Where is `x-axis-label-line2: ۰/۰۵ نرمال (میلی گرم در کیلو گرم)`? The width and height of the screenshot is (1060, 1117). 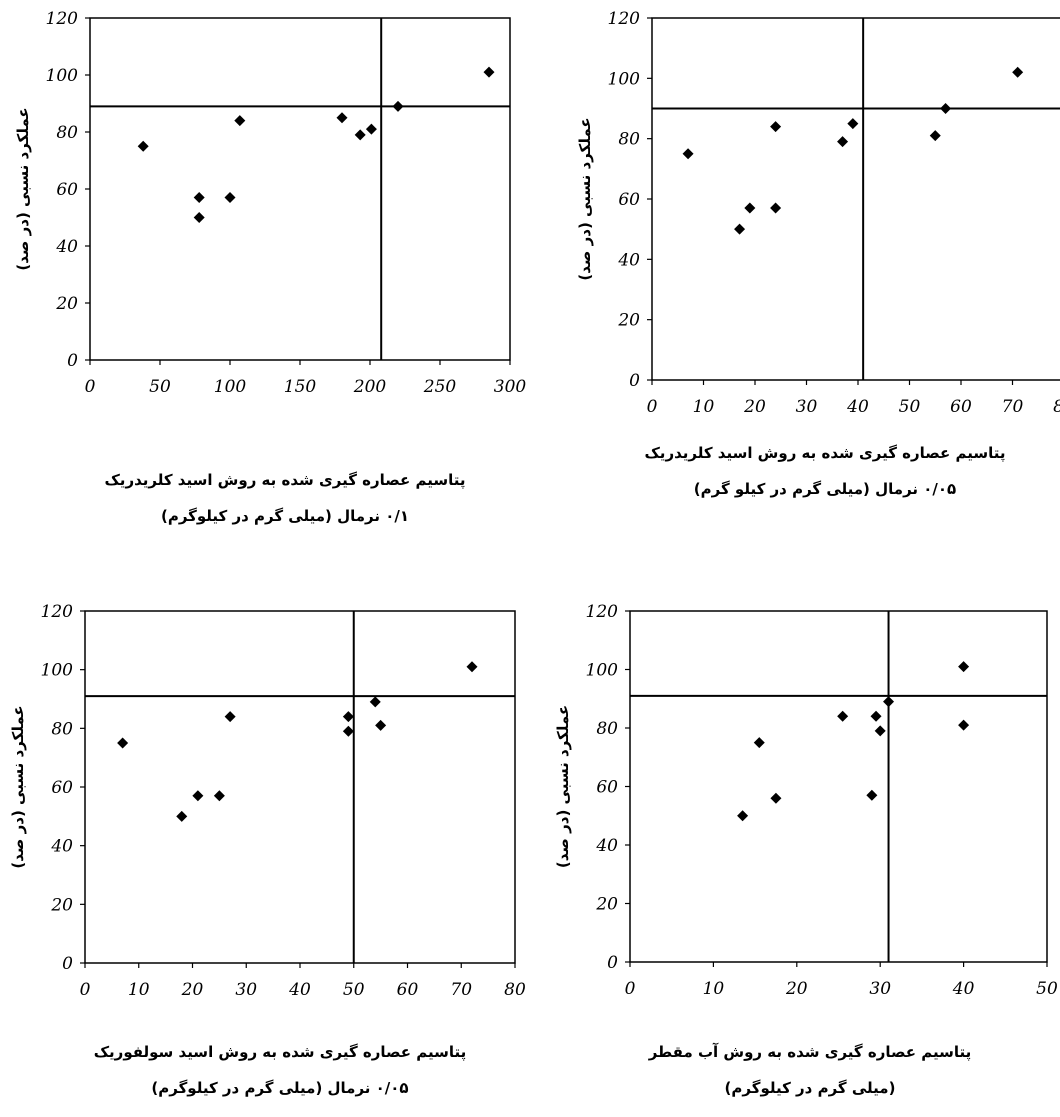
x-axis-label-line2: ۰/۰۵ نرمال (میلی گرم در کیلو گرم) is located at coordinates (825, 489).